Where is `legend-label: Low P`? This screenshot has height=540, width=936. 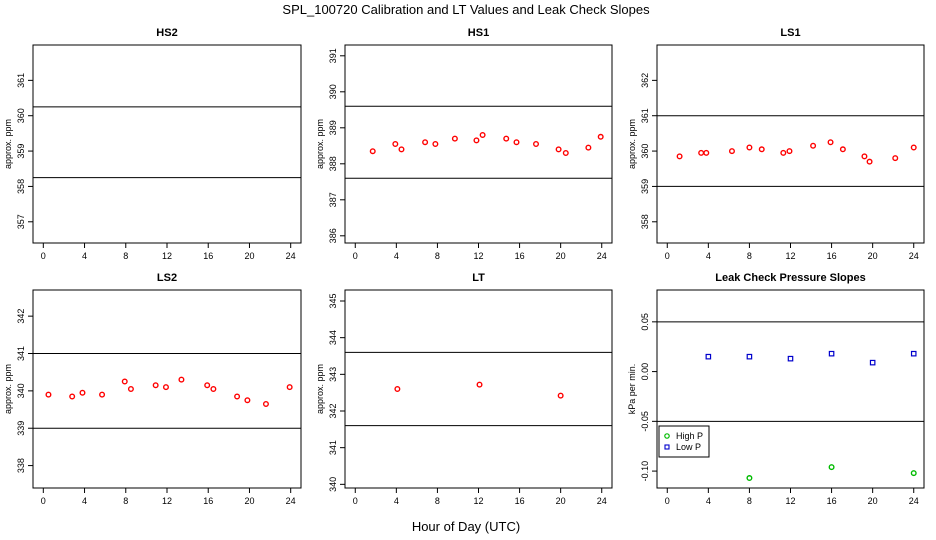
legend-label: Low P is located at coordinates (688, 447).